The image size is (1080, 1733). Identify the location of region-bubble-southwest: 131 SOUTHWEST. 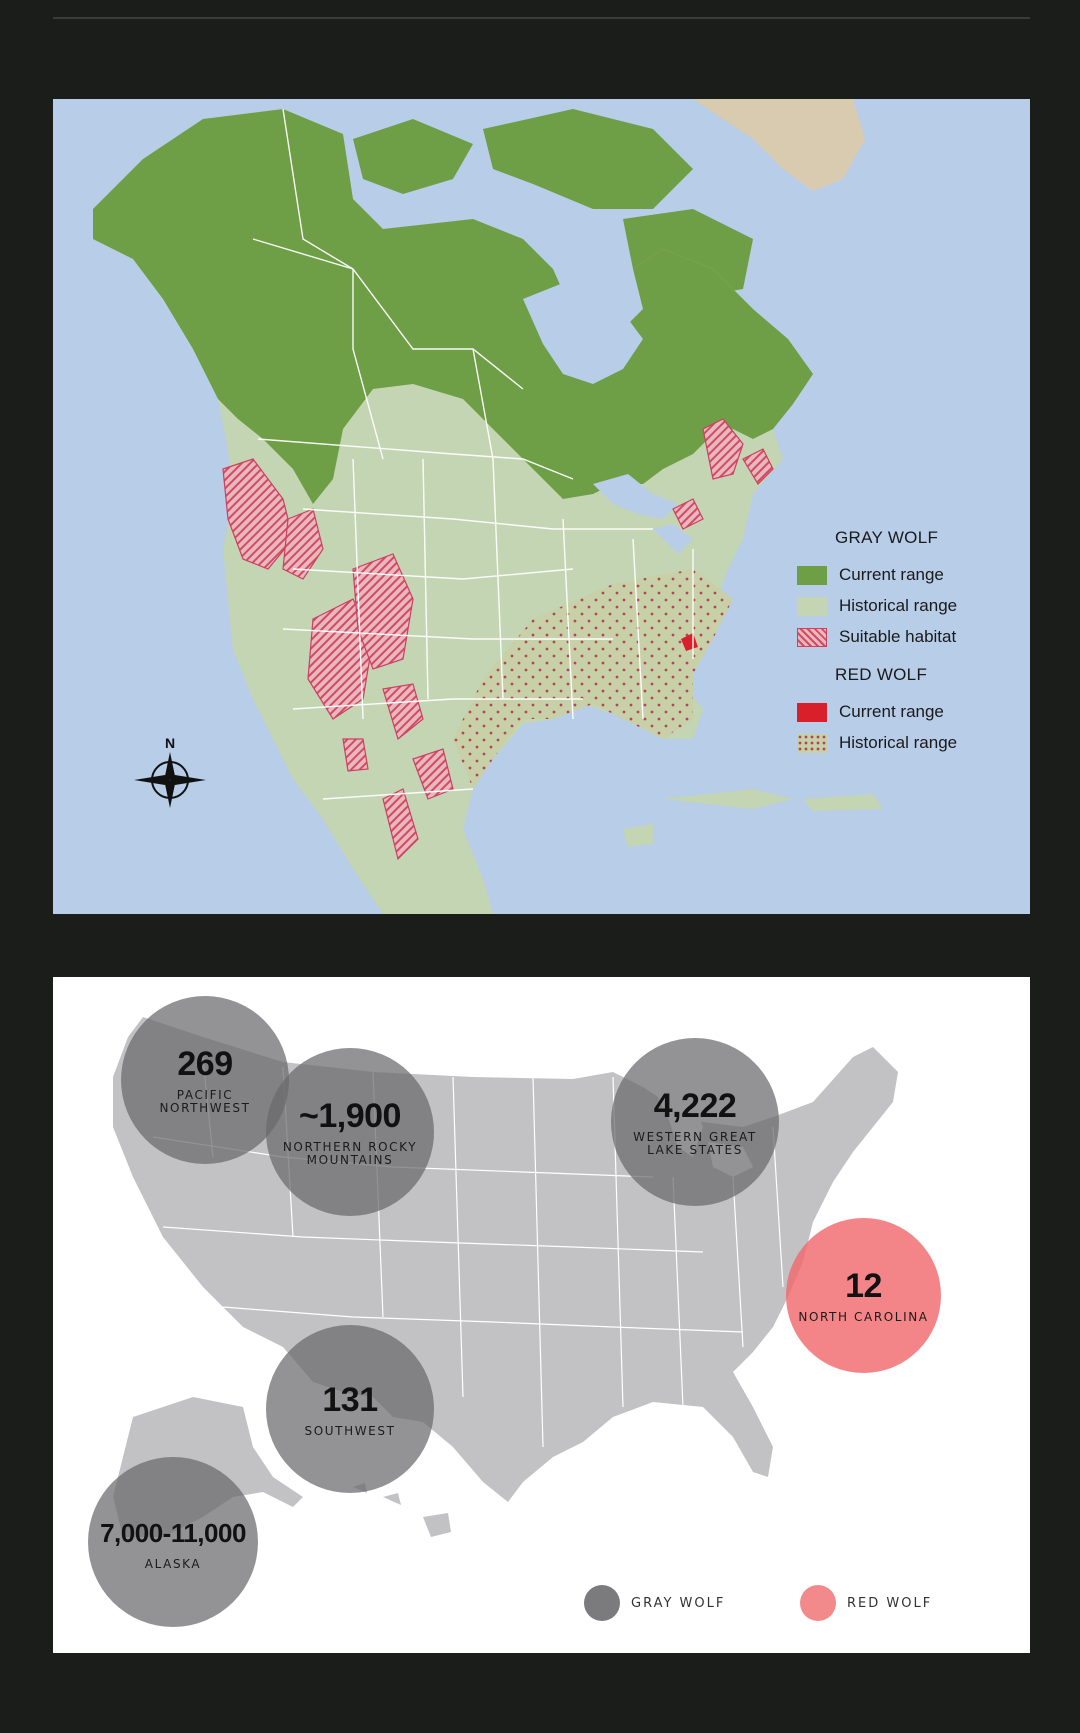
(350, 1409).